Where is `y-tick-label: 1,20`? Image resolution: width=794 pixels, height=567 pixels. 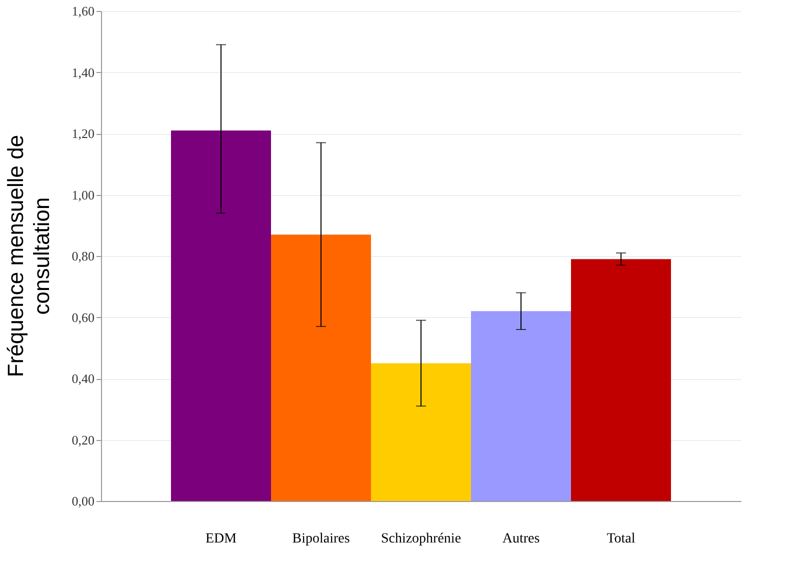 y-tick-label: 1,20 is located at coordinates (83, 133).